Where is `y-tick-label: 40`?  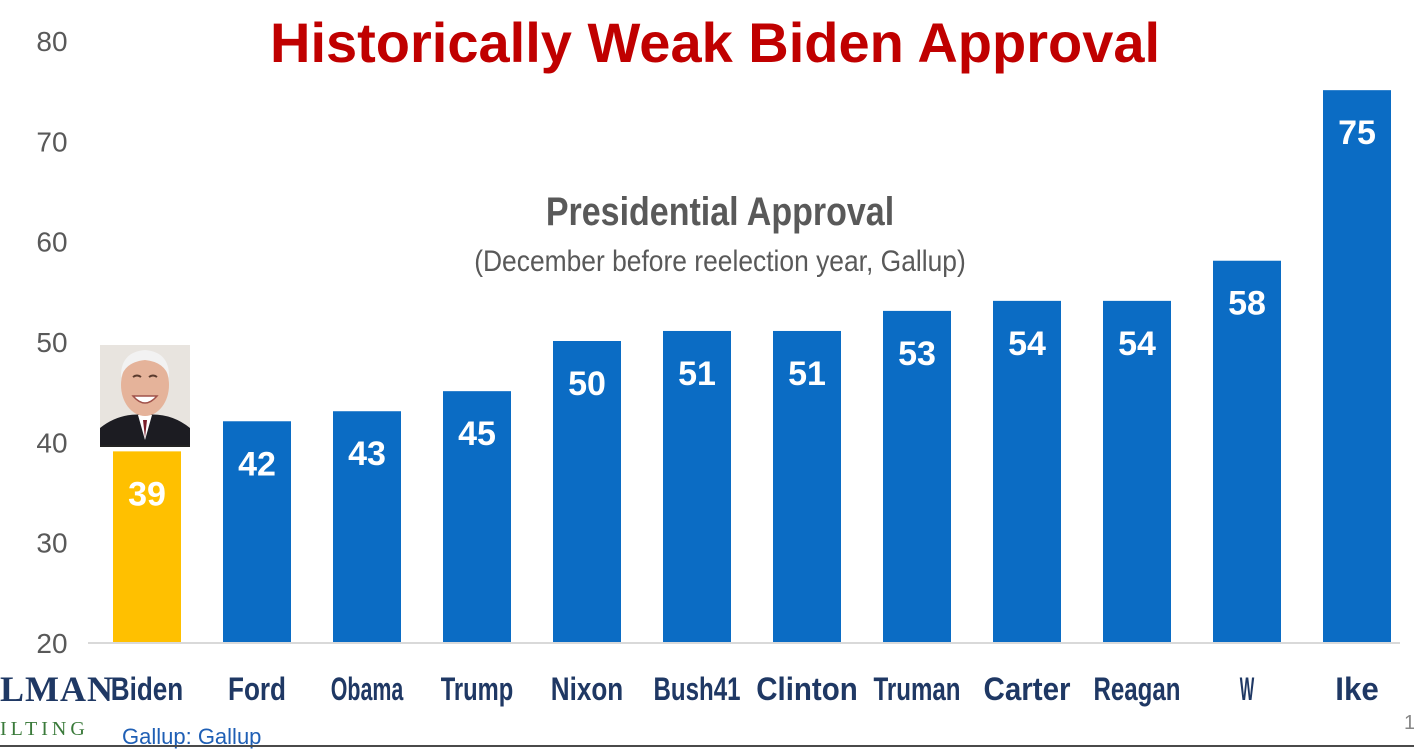 y-tick-label: 40 is located at coordinates (51, 442).